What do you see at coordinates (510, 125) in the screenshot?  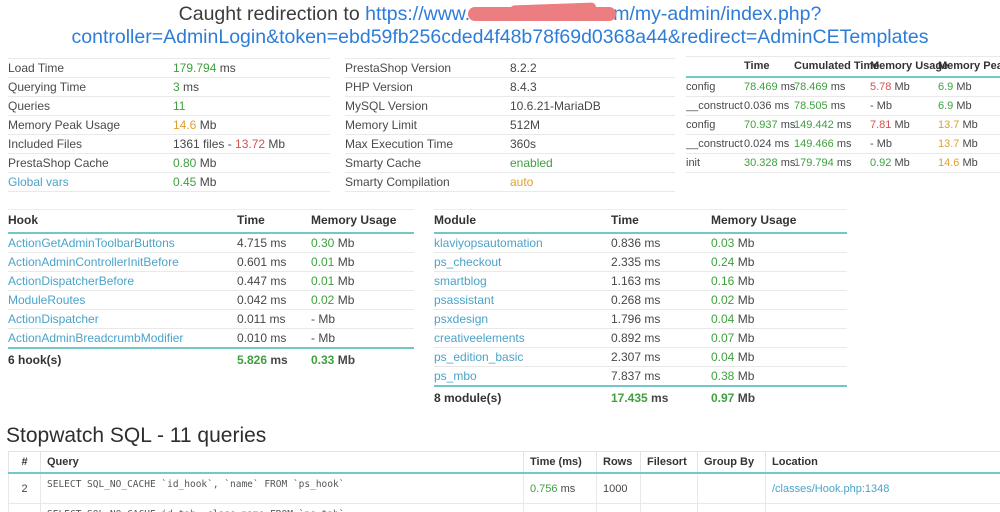 I see `stat-row: Memory Limit 512M` at bounding box center [510, 125].